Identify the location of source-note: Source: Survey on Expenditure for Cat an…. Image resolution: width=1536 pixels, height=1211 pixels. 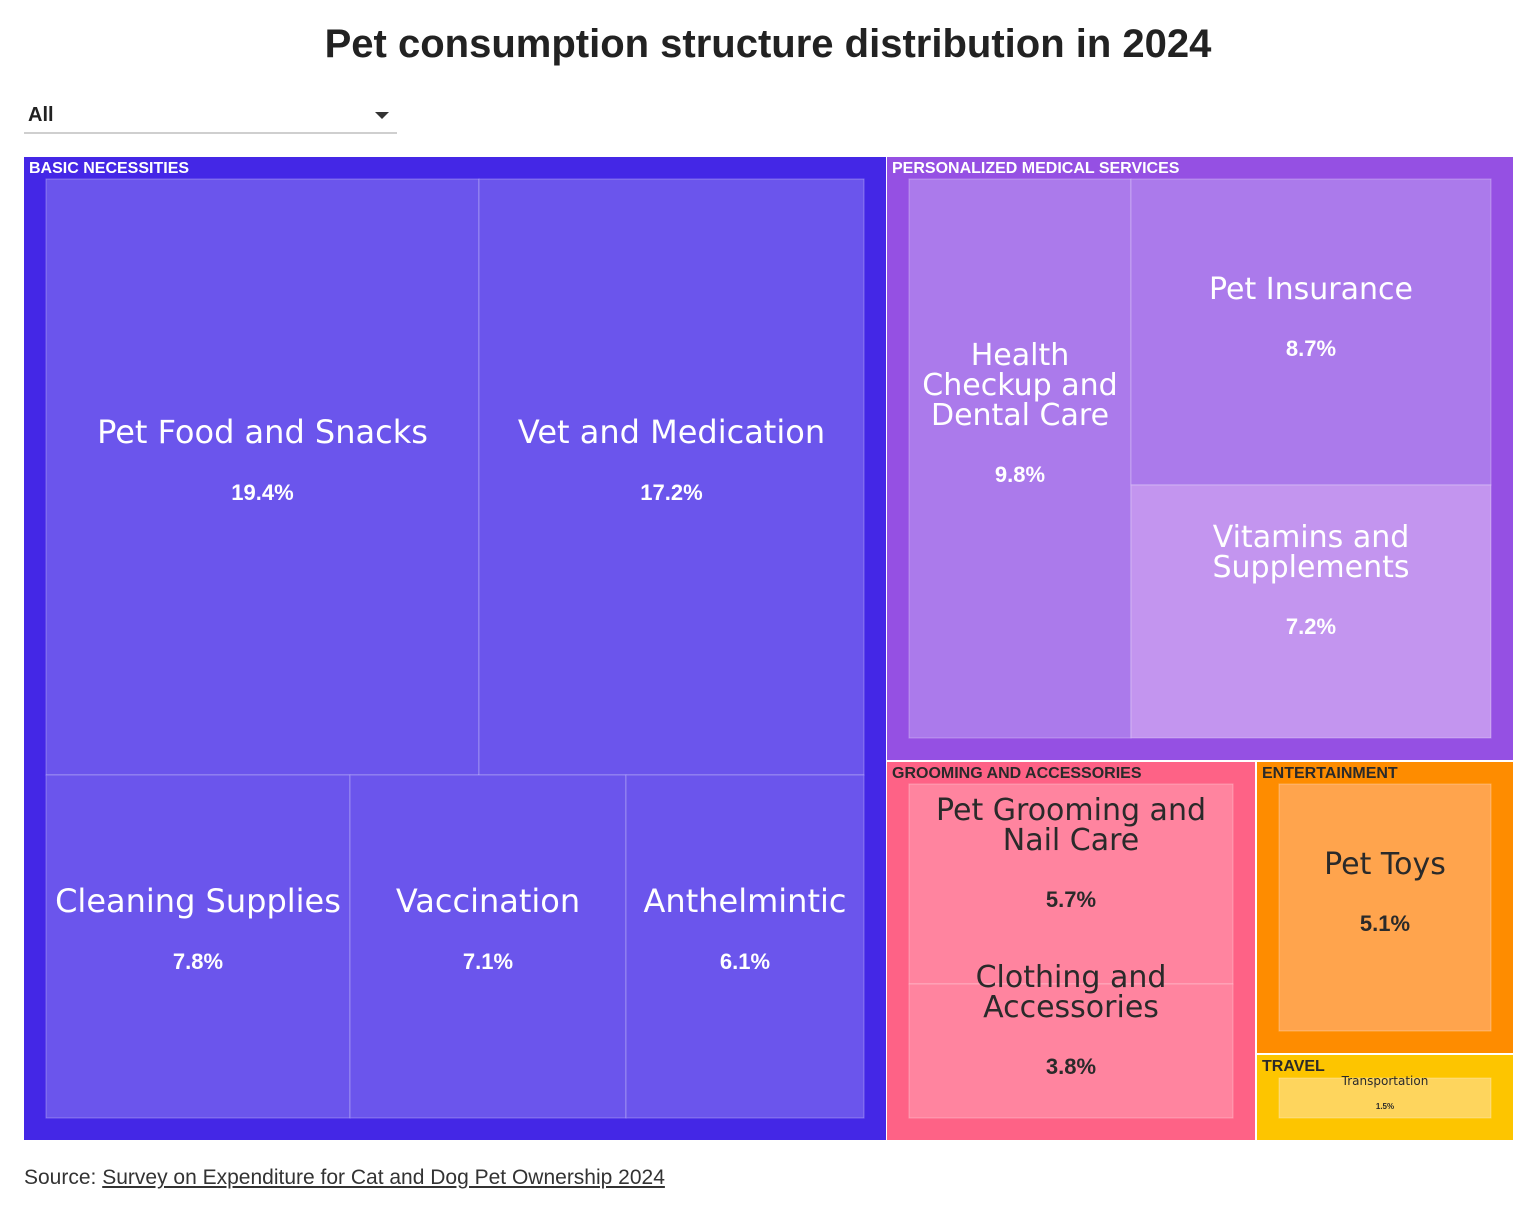
(344, 1178).